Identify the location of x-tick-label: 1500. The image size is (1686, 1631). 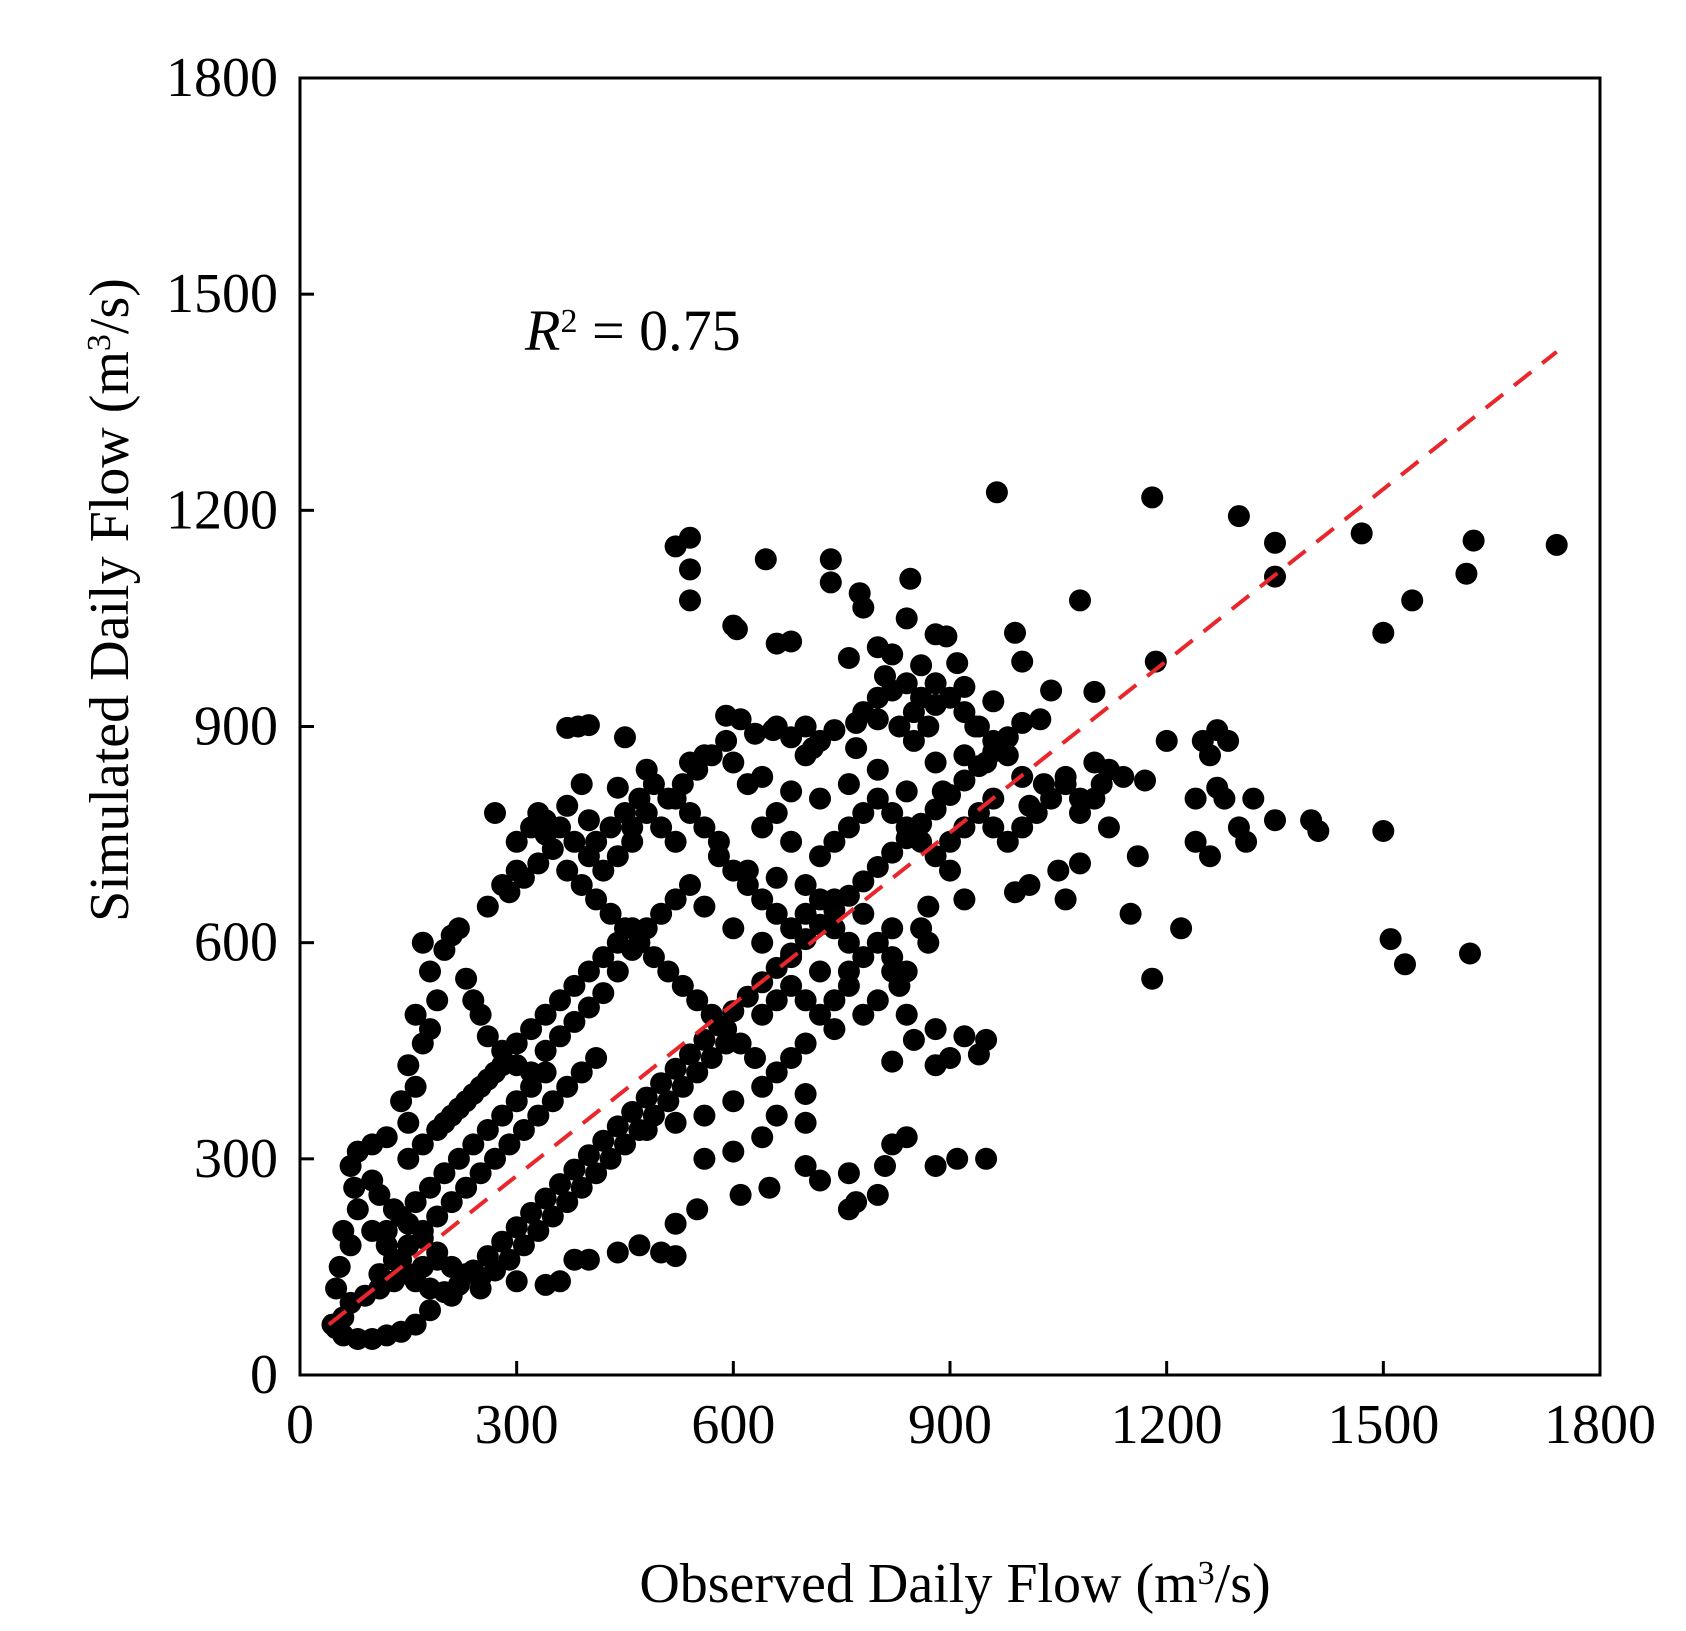
(1383, 1425).